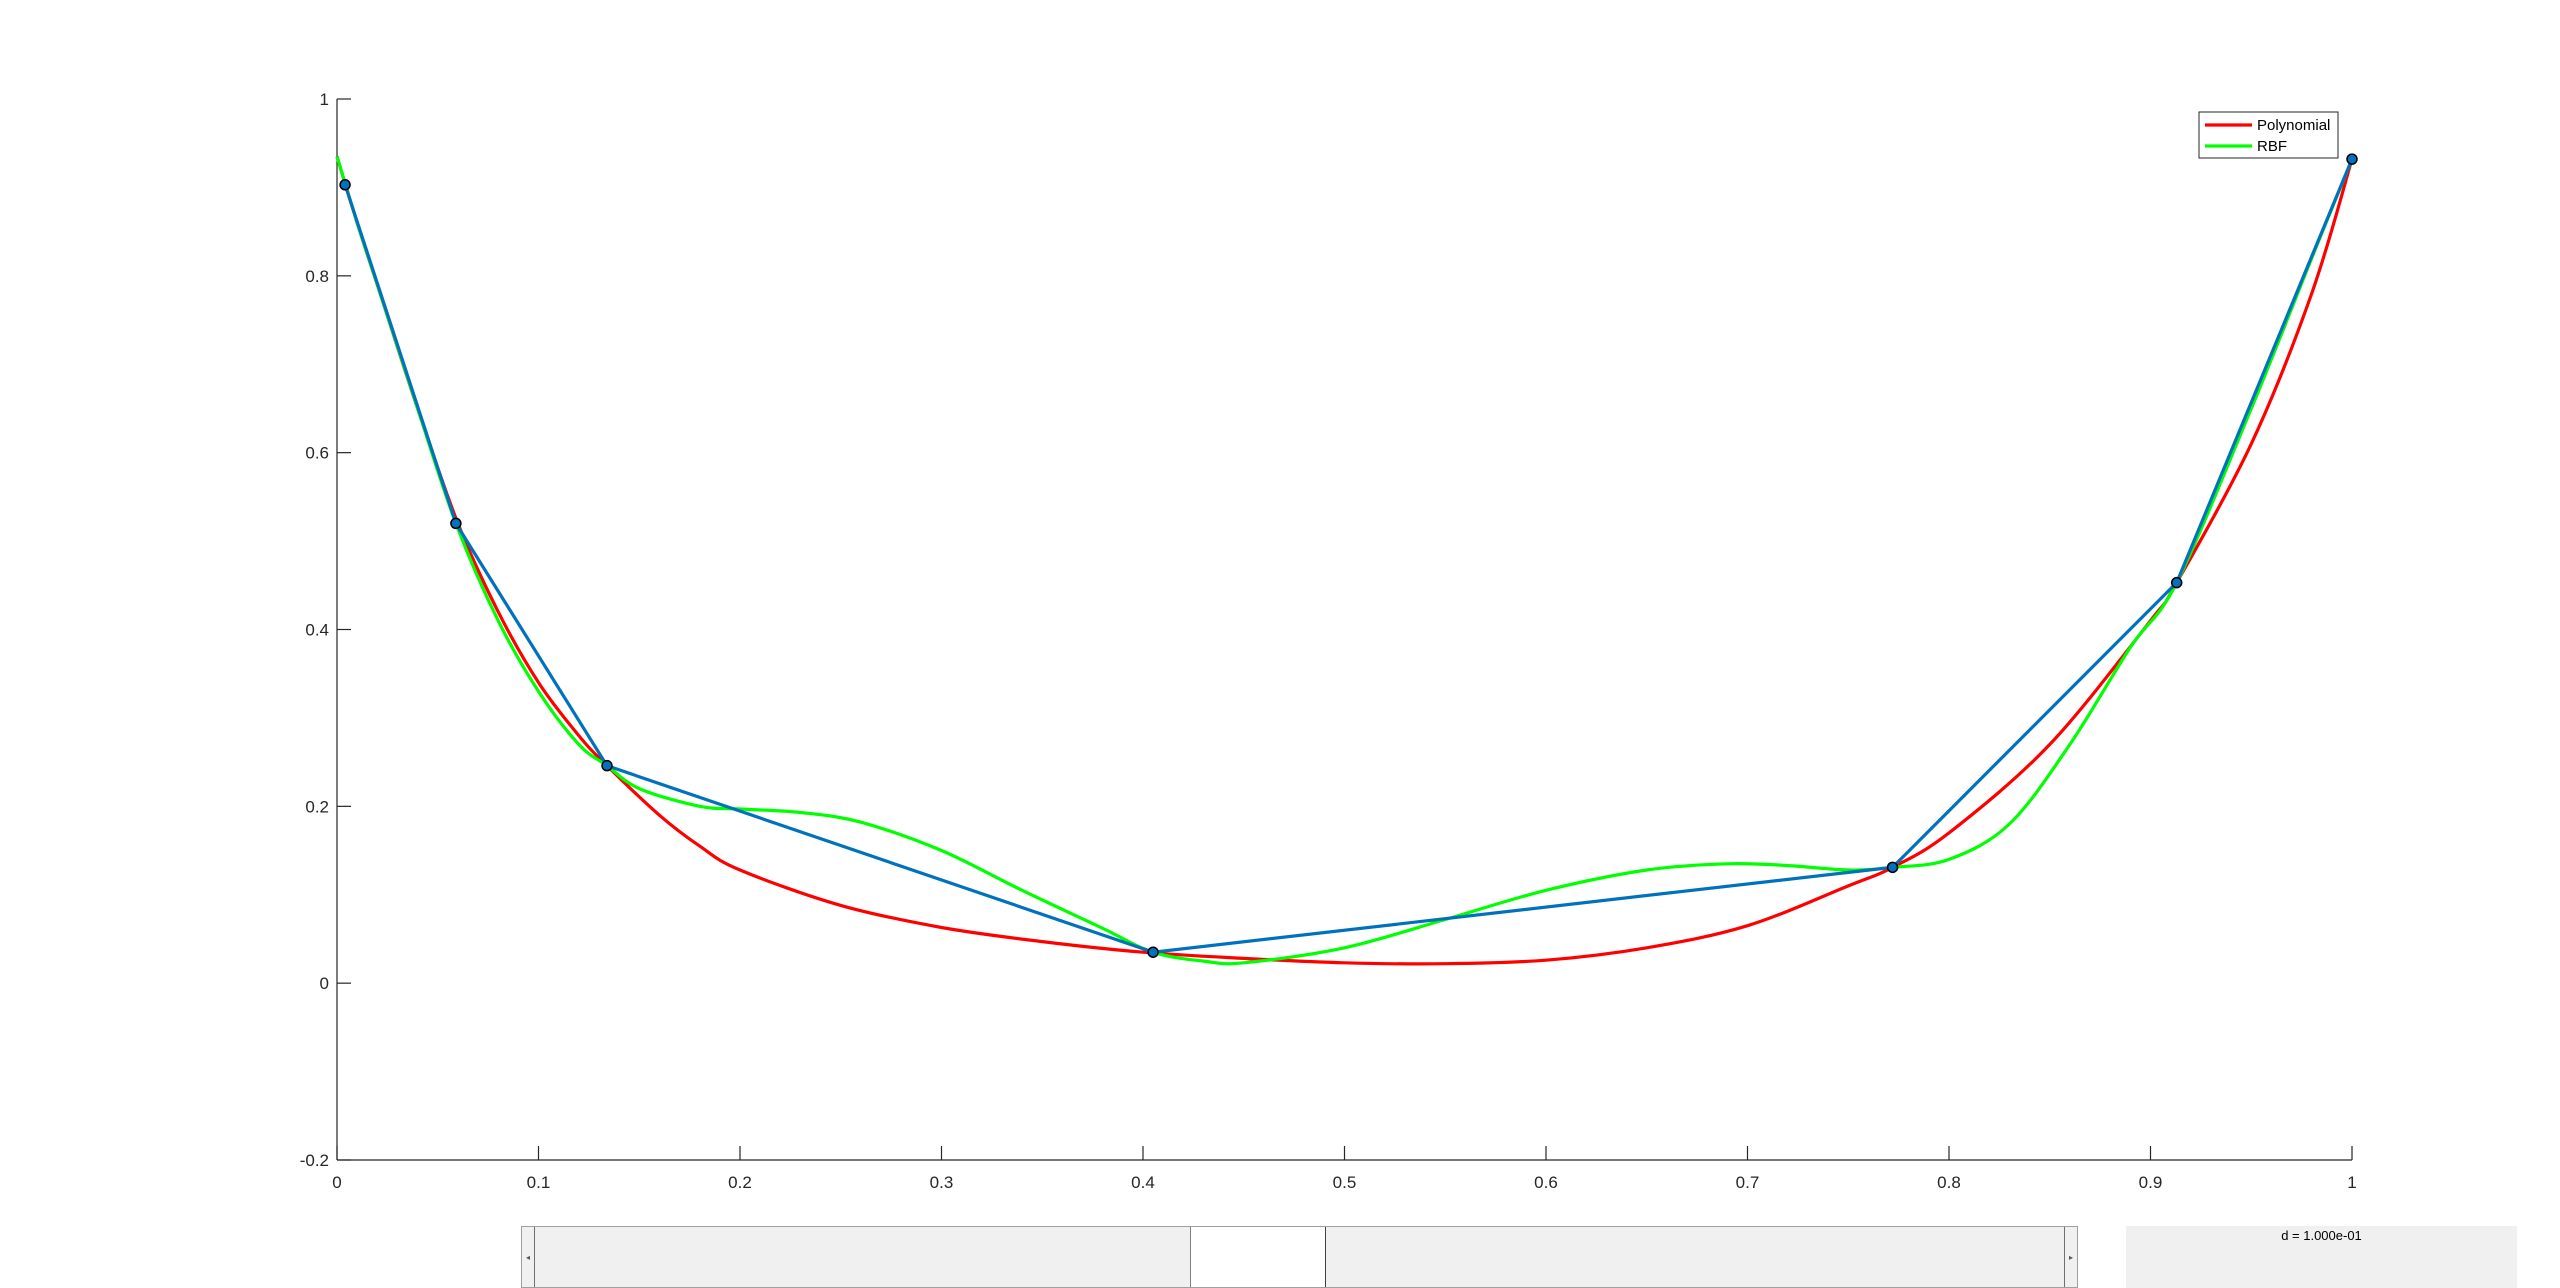  I want to click on parameter-readout: d = 1.000e-01, so click(2321, 1257).